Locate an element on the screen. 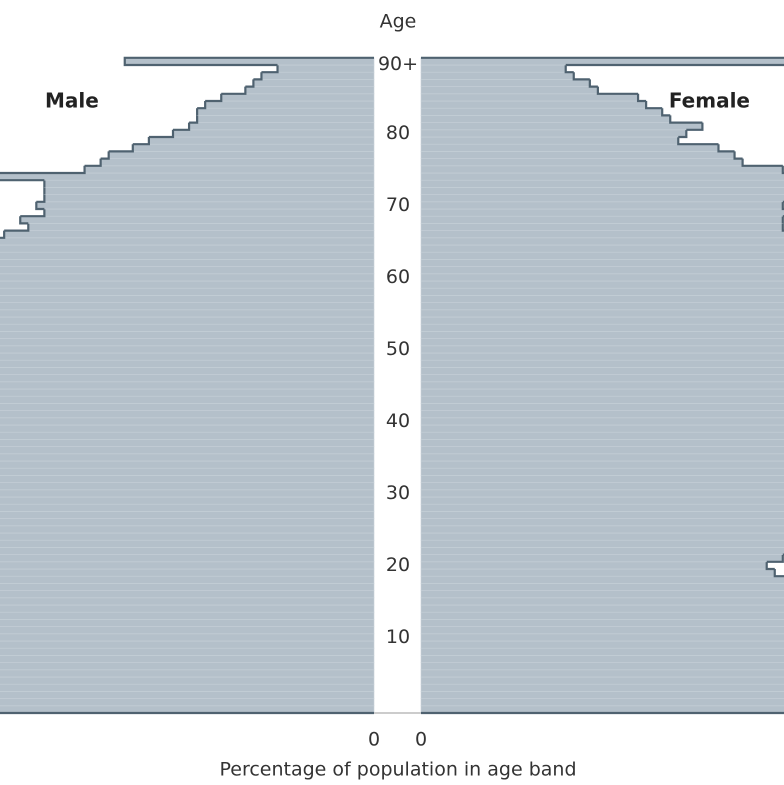 The width and height of the screenshot is (784, 785). y-tick-label: 10 is located at coordinates (398, 637).